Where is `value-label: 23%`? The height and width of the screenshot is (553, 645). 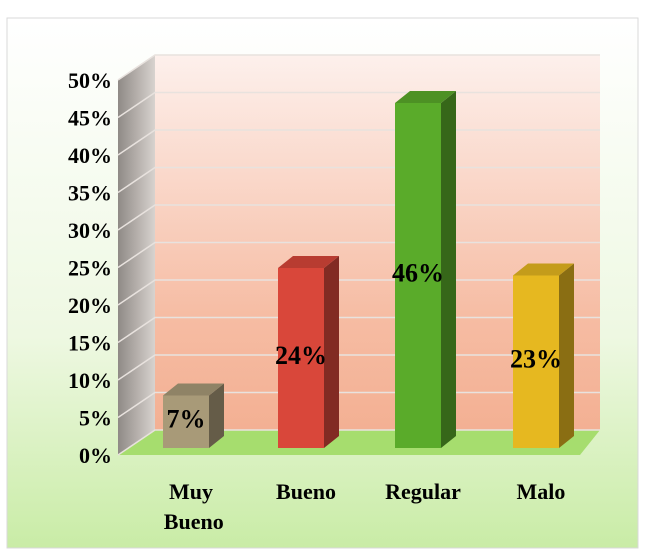
value-label: 23% is located at coordinates (536, 359).